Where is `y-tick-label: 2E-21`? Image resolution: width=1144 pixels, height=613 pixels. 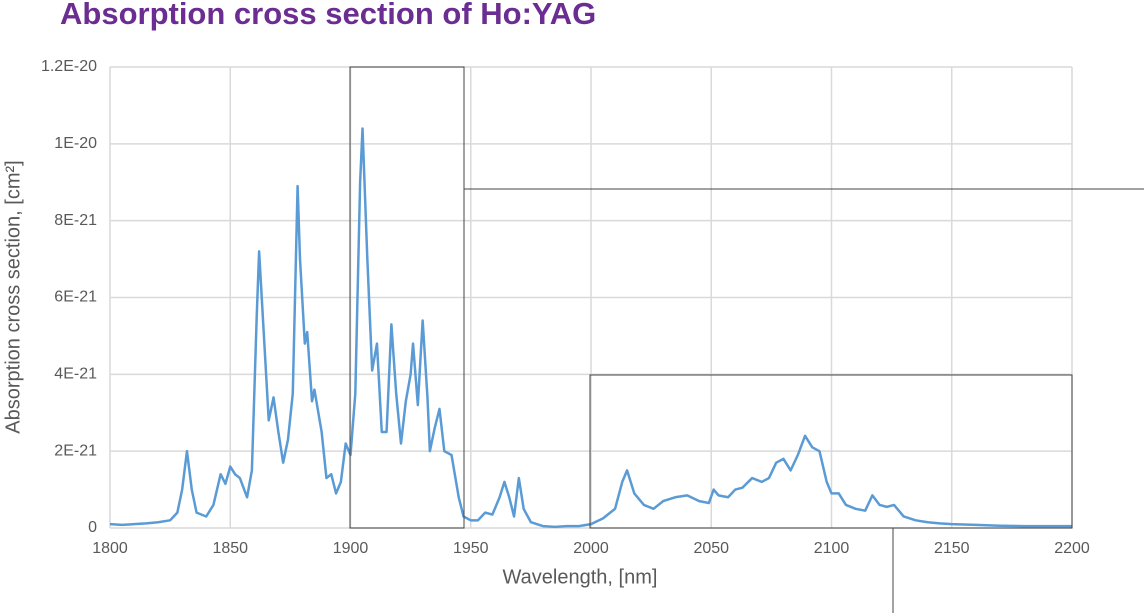
y-tick-label: 2E-21 is located at coordinates (75, 450).